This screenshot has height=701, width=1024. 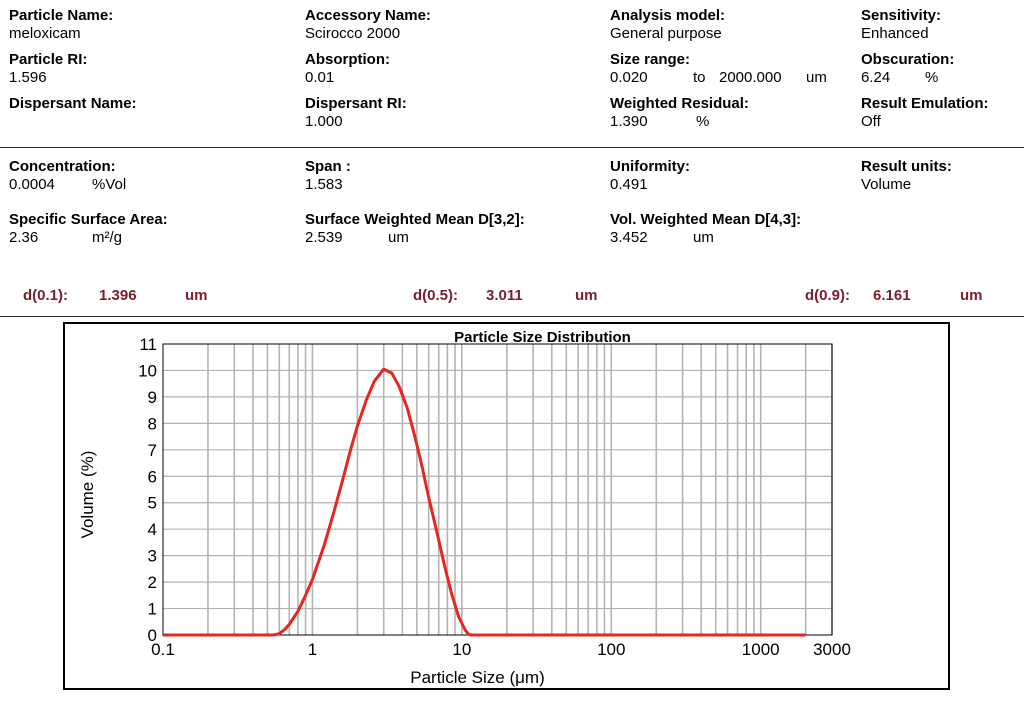 What do you see at coordinates (347, 59) in the screenshot?
I see `absorption-label: Absorption:` at bounding box center [347, 59].